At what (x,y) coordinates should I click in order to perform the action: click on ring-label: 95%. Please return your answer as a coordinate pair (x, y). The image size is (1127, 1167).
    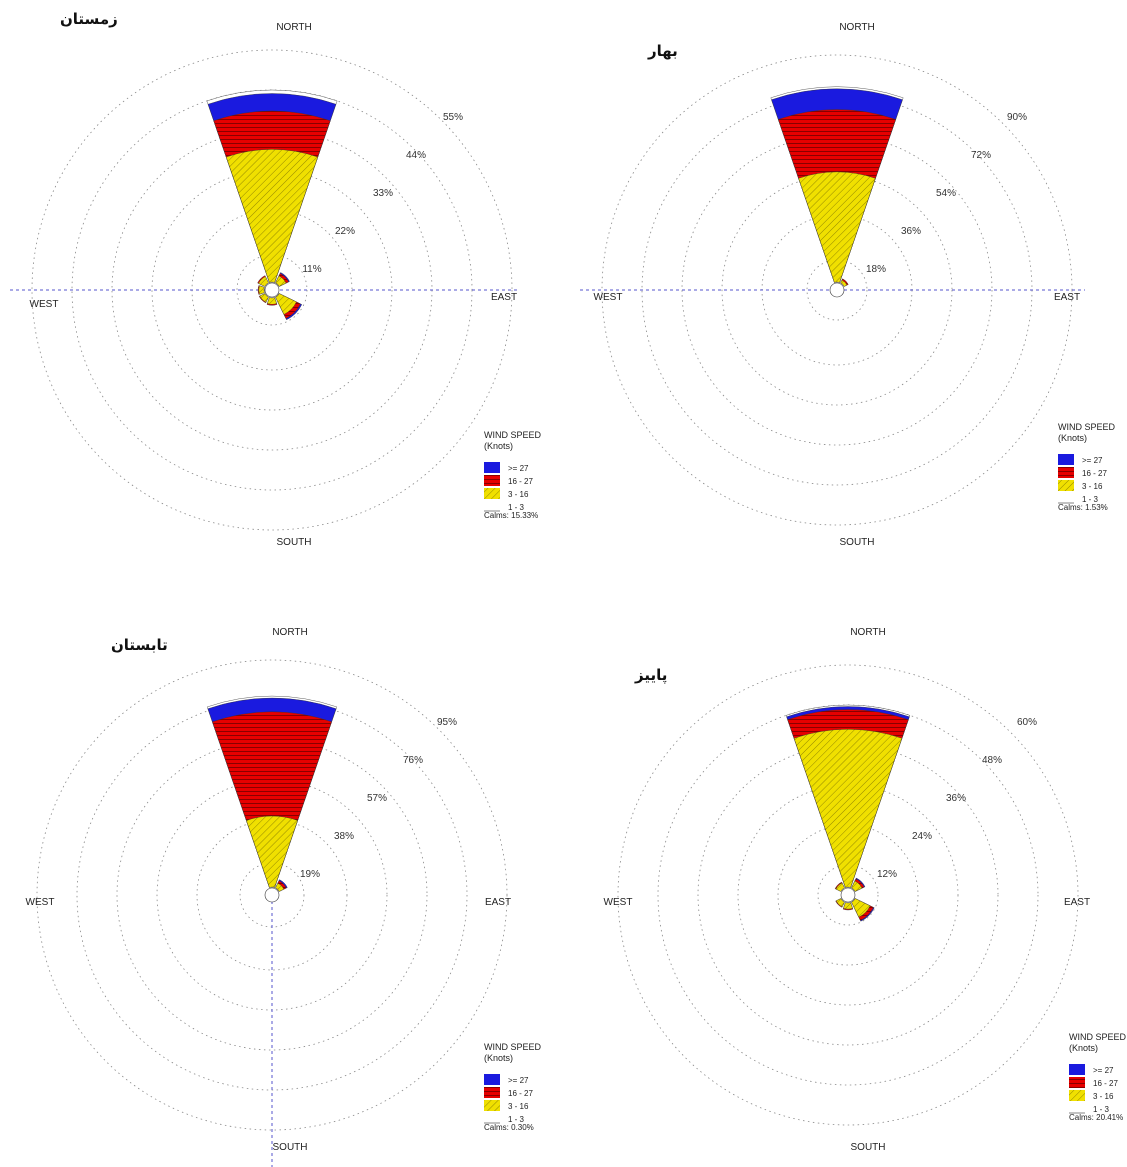
    Looking at the image, I should click on (447, 722).